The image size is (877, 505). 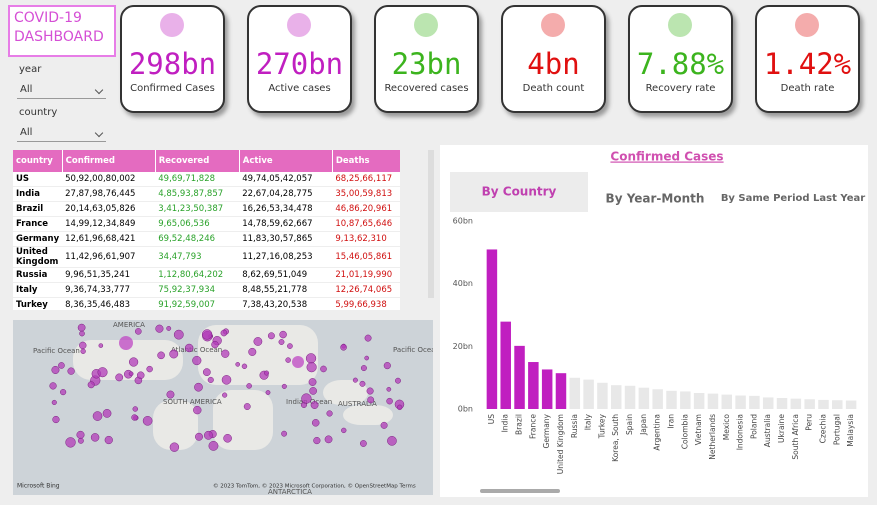 I want to click on map-label: Pacific Ocean, so click(x=56, y=351).